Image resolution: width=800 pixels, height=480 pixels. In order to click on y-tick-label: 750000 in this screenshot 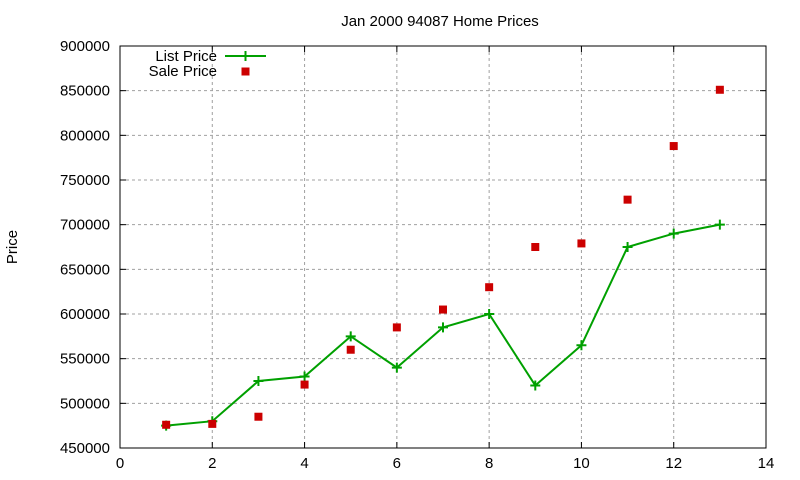, I will do `click(85, 180)`.